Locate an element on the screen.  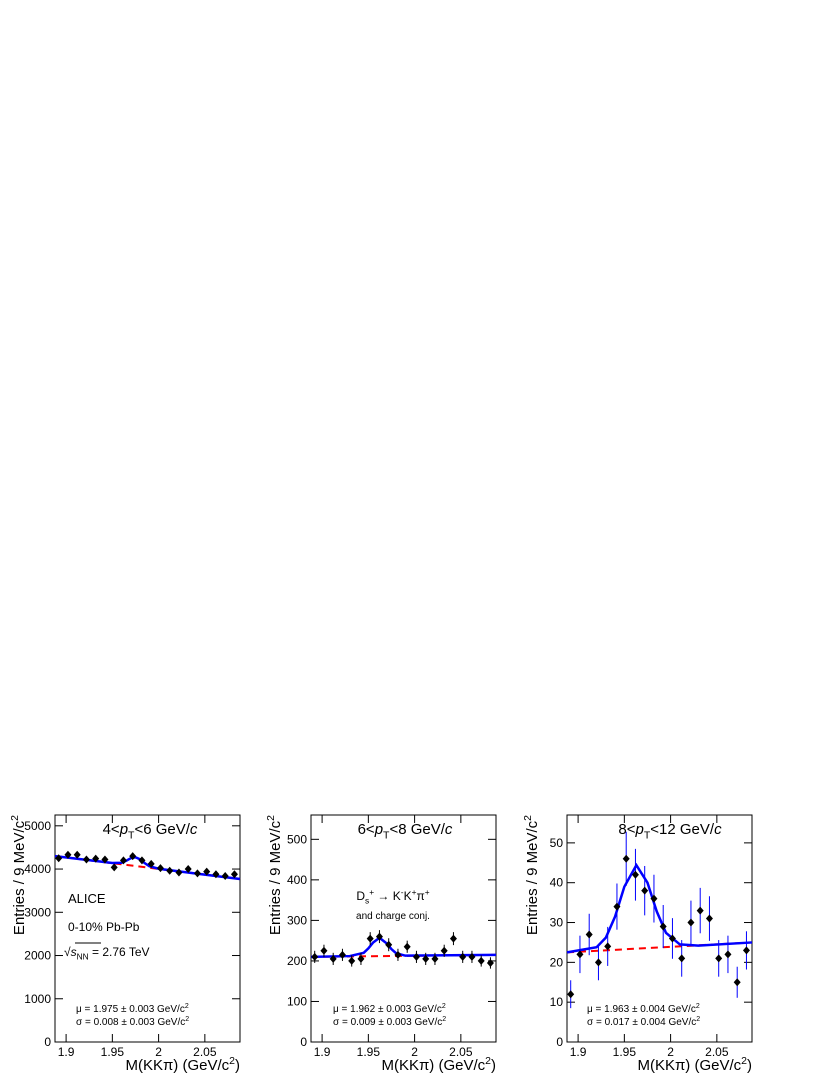
annotation-part: 0-10% Pb-Pb is located at coordinates (104, 927).